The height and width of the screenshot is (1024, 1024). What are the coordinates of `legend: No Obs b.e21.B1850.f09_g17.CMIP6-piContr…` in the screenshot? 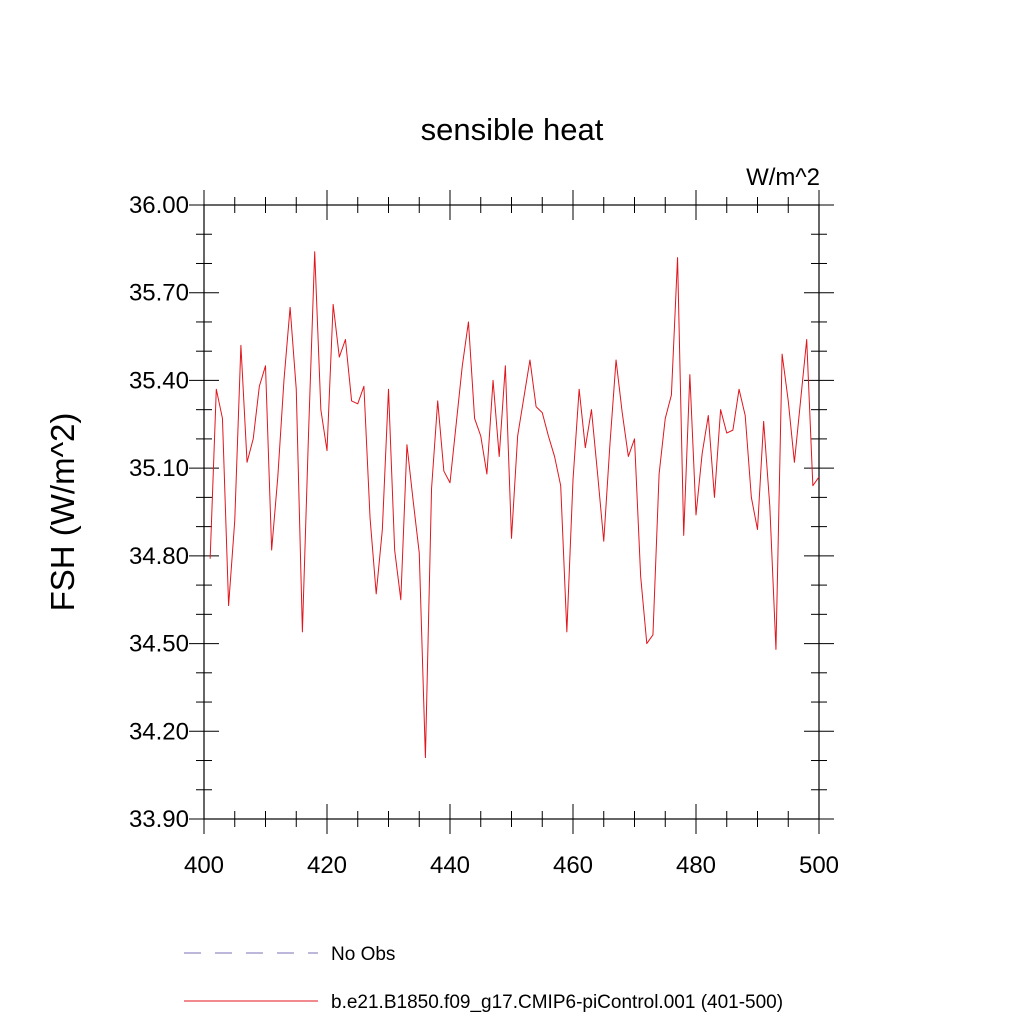 It's located at (483, 978).